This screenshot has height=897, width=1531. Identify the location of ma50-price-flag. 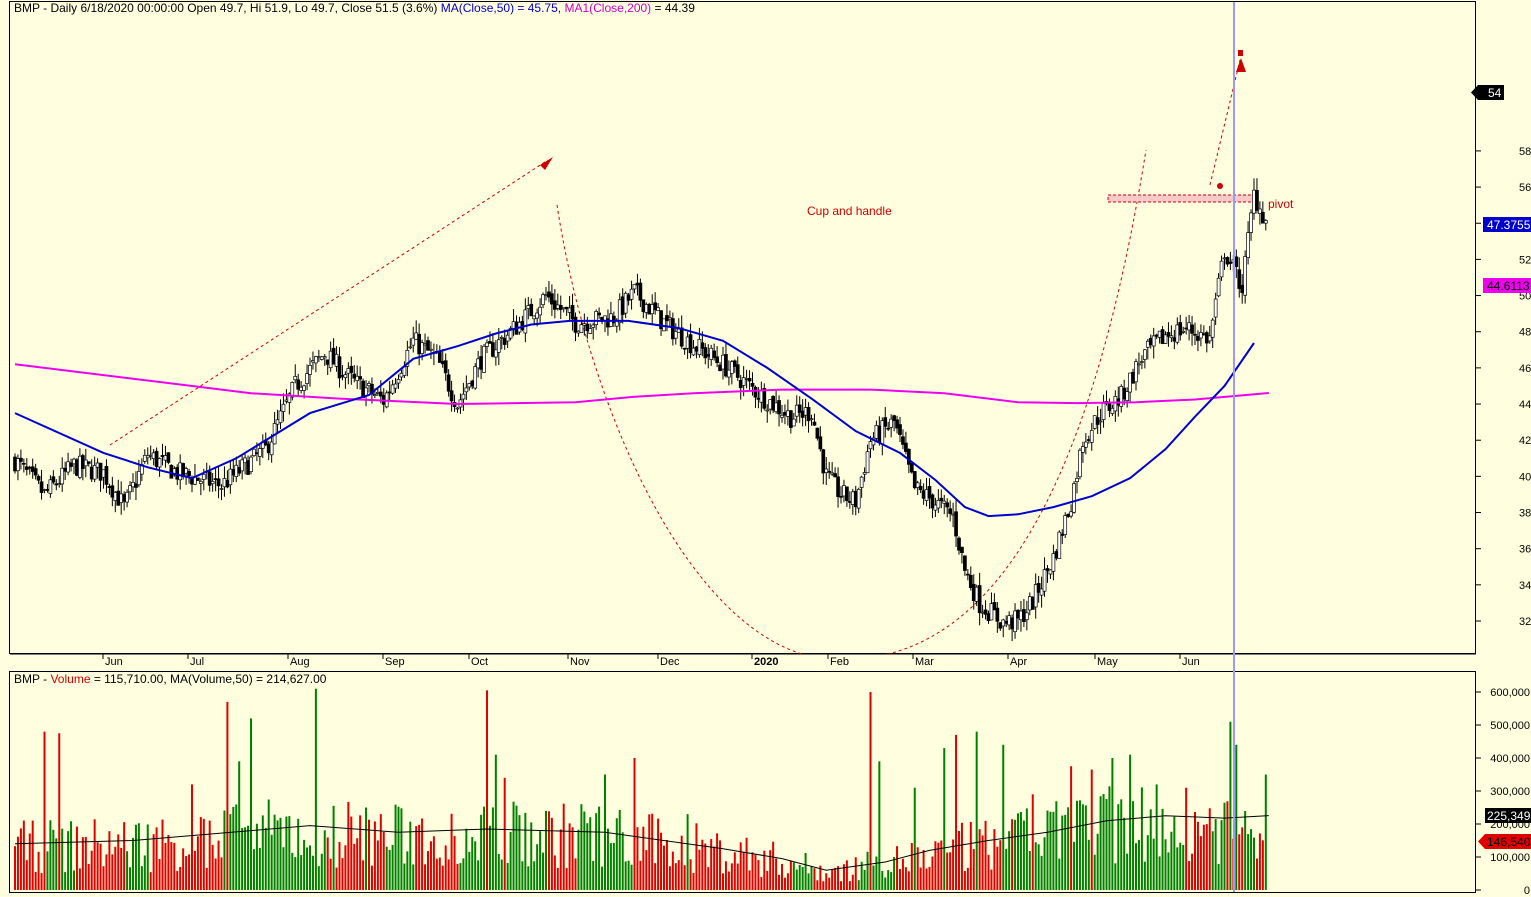
(1507, 224).